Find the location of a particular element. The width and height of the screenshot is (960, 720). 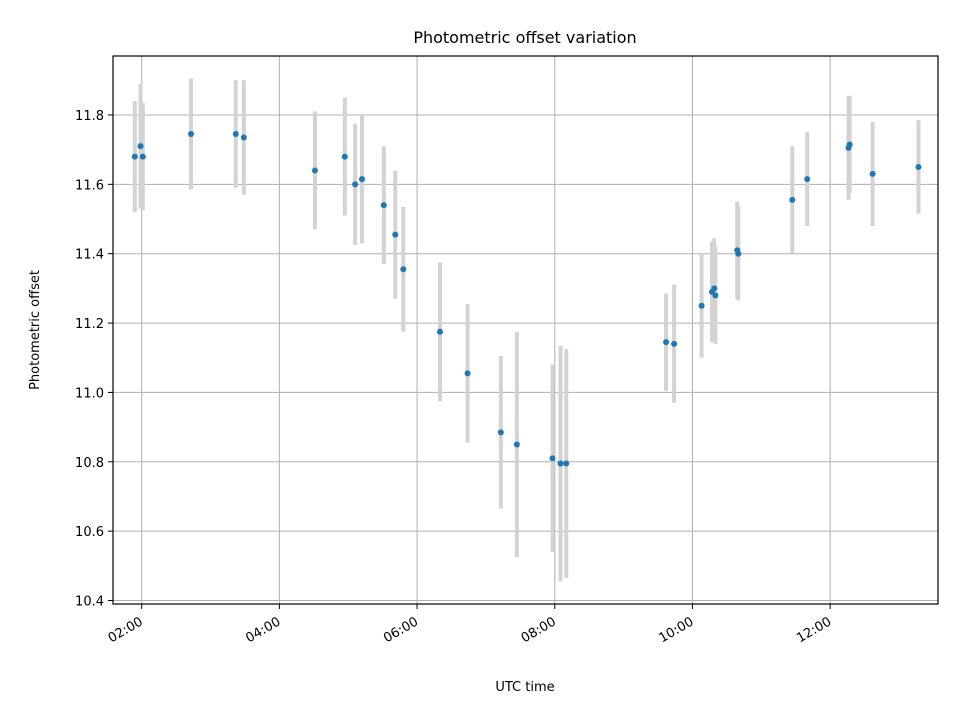

y-tick-label: 11.6 is located at coordinates (89, 185).